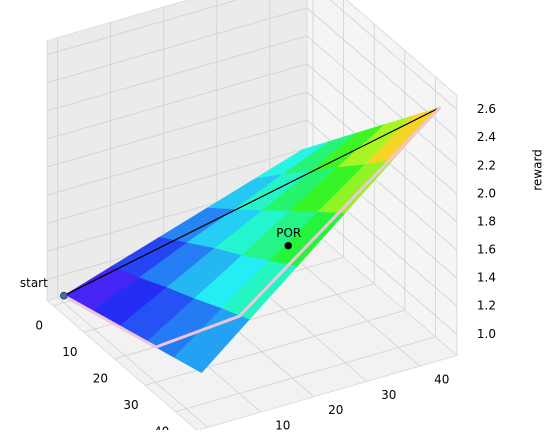 The width and height of the screenshot is (550, 434). Describe the element at coordinates (39, 325) in the screenshot. I see `x-tick-label: 0` at that location.